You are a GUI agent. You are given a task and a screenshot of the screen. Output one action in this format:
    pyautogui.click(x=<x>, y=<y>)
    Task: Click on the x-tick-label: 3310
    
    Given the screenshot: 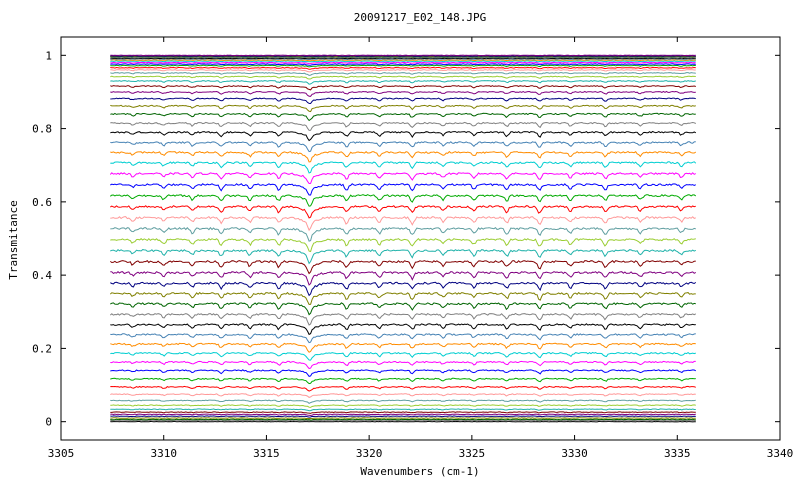 What is the action you would take?
    pyautogui.click(x=163, y=453)
    